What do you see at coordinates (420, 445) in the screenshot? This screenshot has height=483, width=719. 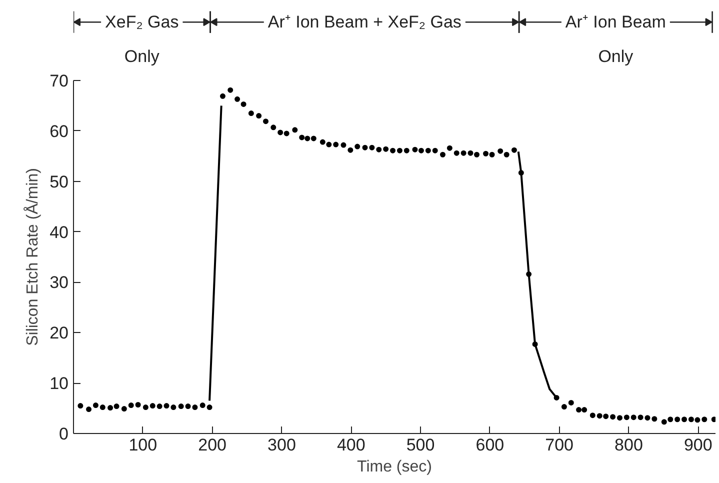 I see `x-tick-label: 500` at bounding box center [420, 445].